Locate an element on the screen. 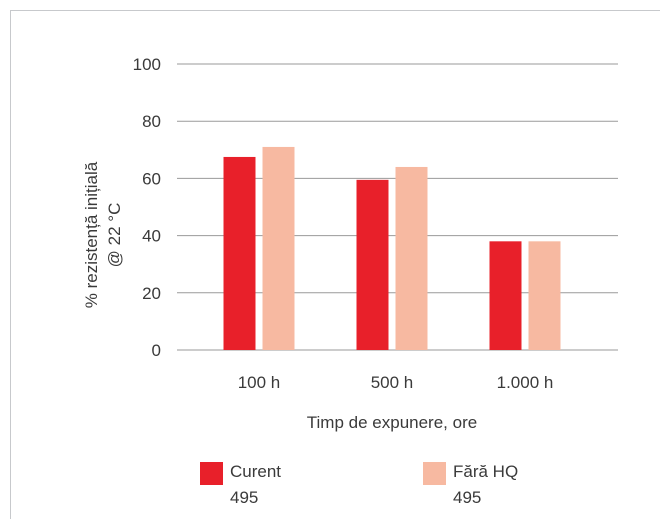 The height and width of the screenshot is (521, 662). y-axis-label-line1: % rezistență inițială is located at coordinates (91, 234).